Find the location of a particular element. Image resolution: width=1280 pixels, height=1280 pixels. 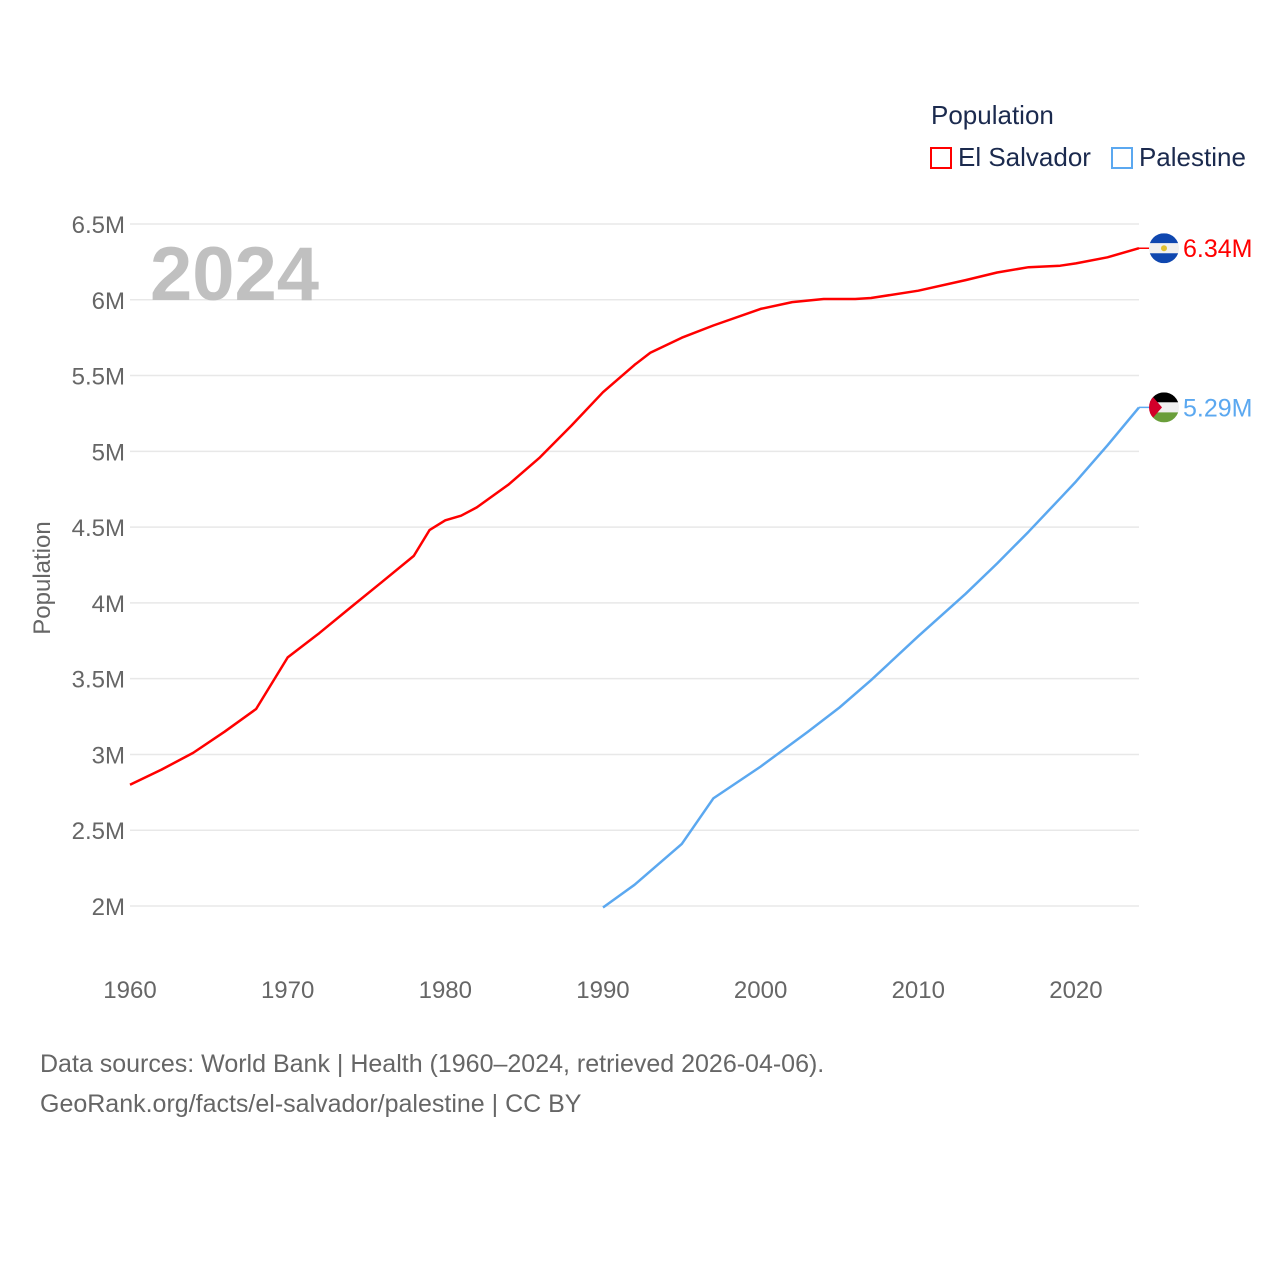

legend: El Salvador Palestine is located at coordinates (1088, 157).